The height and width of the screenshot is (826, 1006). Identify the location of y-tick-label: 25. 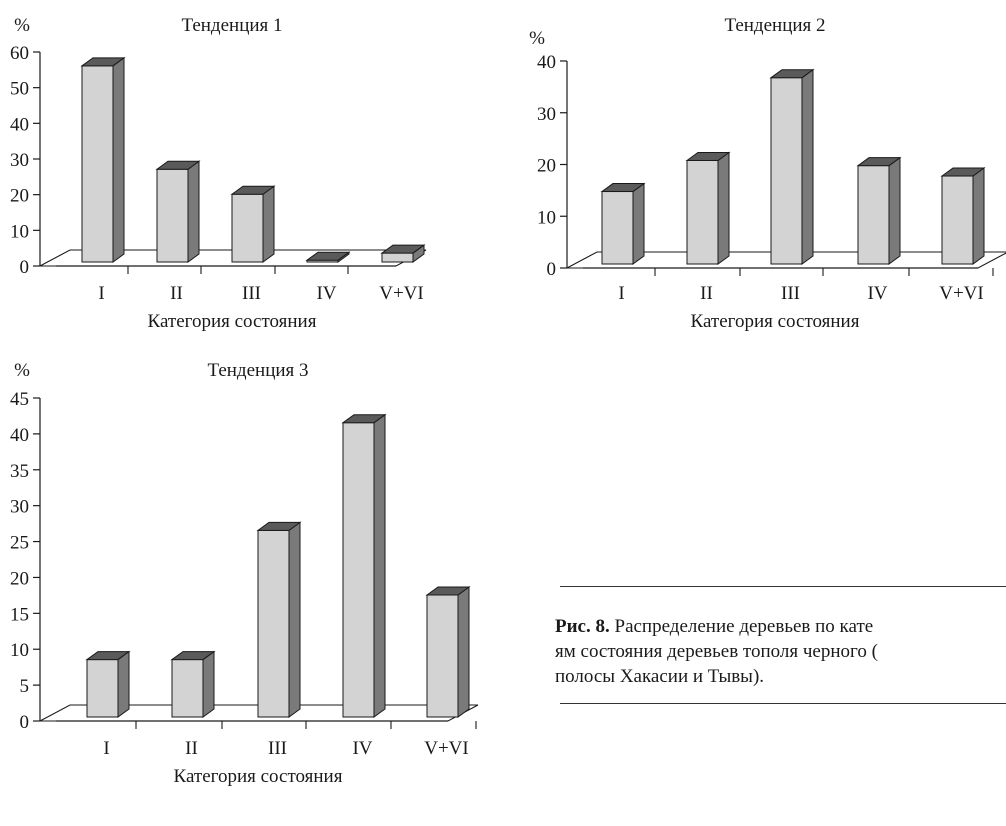
(19, 543).